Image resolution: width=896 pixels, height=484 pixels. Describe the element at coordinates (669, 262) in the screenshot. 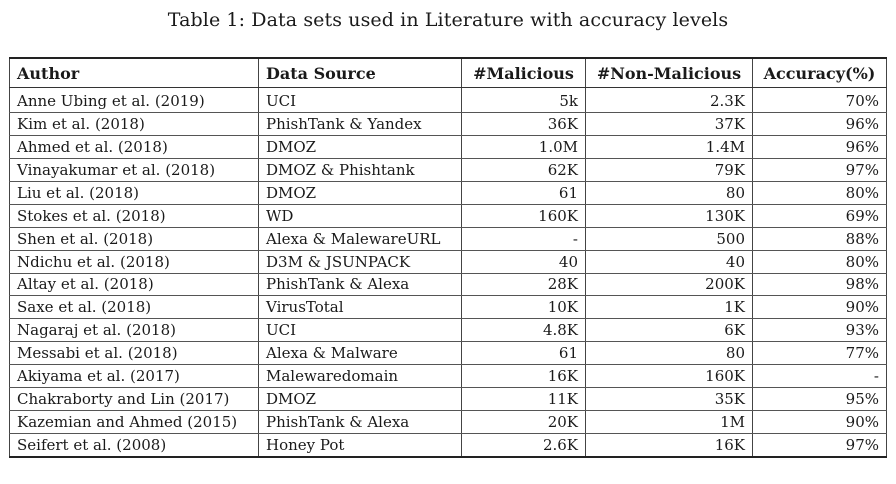

I see `cell-non-malicious: 40` at that location.